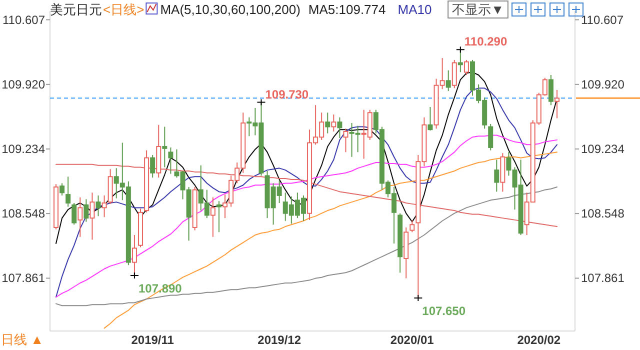 This screenshot has height=350, width=640. Describe the element at coordinates (230, 9) in the screenshot. I see `annotation: MA(5,10,30,60,100,200)` at that location.